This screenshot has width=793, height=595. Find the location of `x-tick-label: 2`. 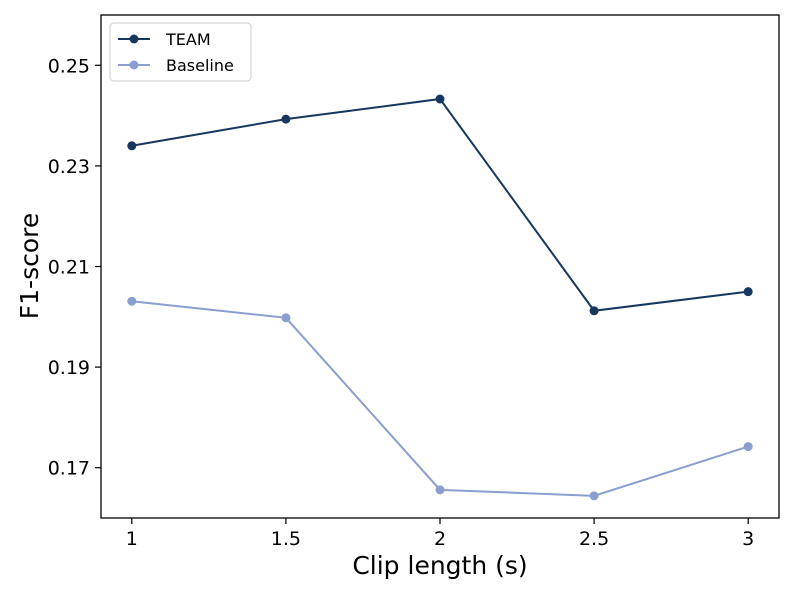

x-tick-label: 2 is located at coordinates (440, 539).